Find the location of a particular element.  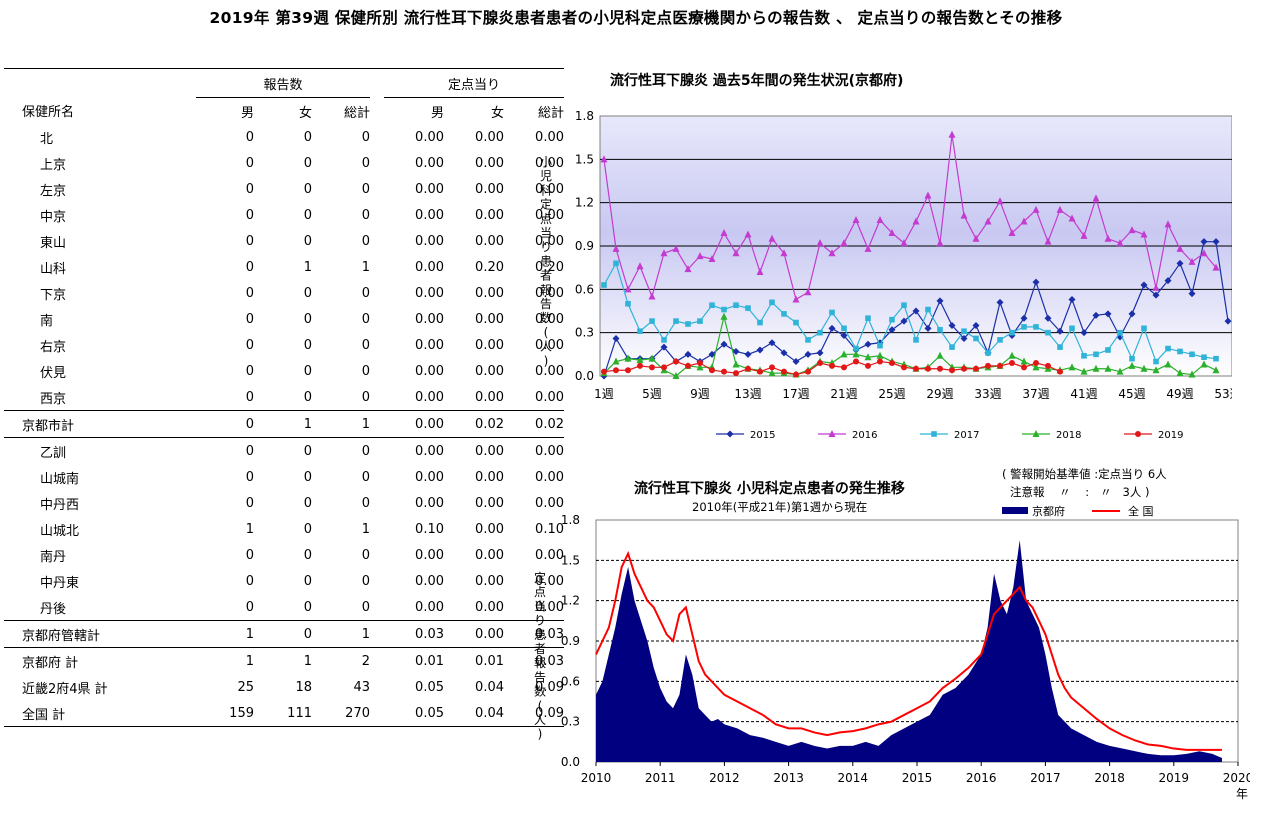

row-name: 乙訓 is located at coordinates (100, 450).